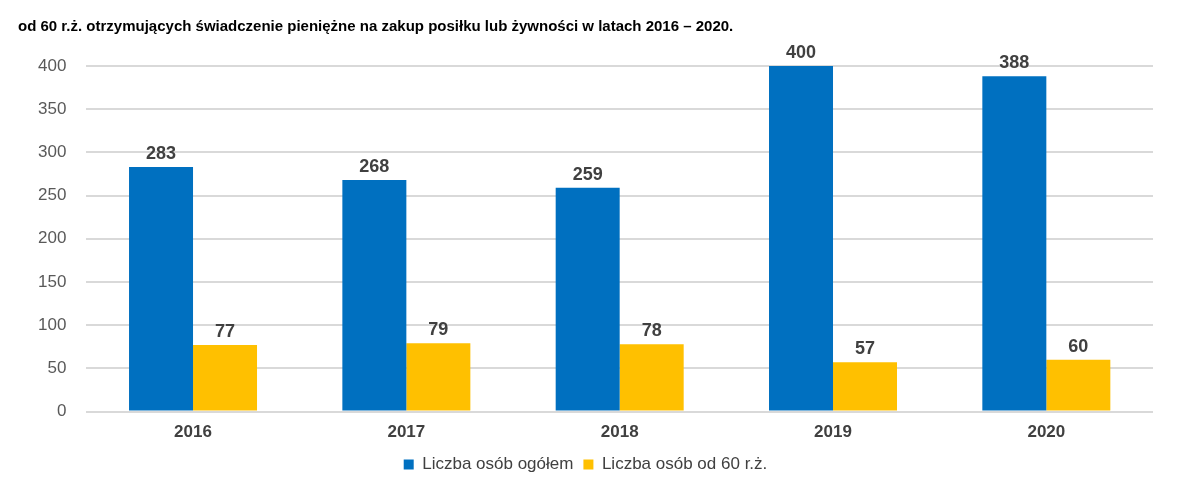  I want to click on chart-title: od 60 r.ż. otrzymujących świadczenie pieniężne na zakup posiłku lub żywności w latach 2016 – 2020., so click(376, 26).